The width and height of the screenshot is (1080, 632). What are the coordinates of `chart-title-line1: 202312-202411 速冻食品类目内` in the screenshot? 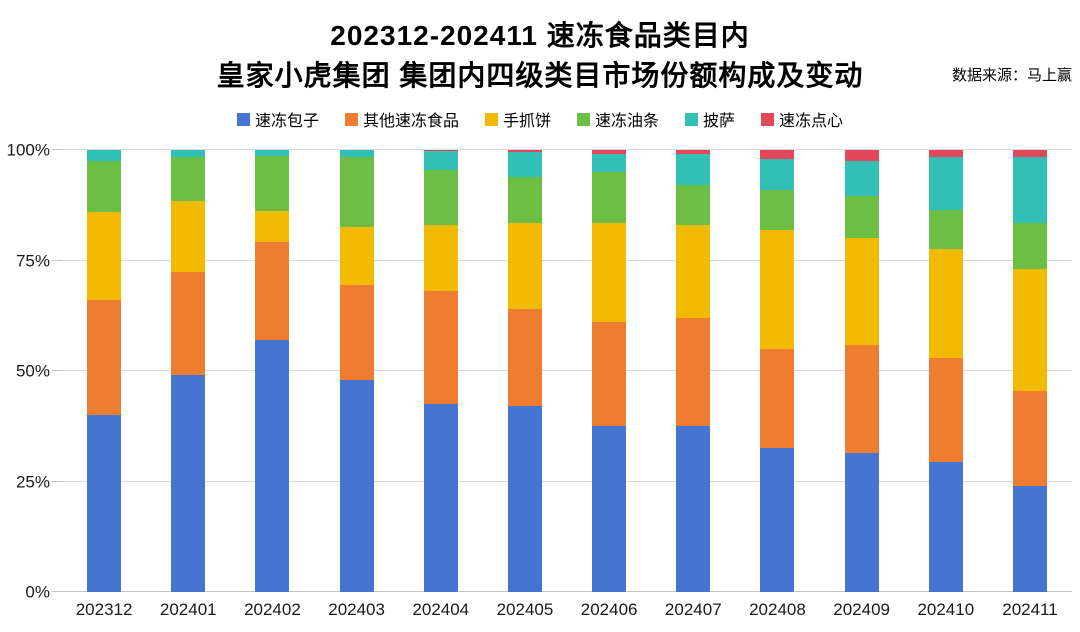 It's located at (540, 35).